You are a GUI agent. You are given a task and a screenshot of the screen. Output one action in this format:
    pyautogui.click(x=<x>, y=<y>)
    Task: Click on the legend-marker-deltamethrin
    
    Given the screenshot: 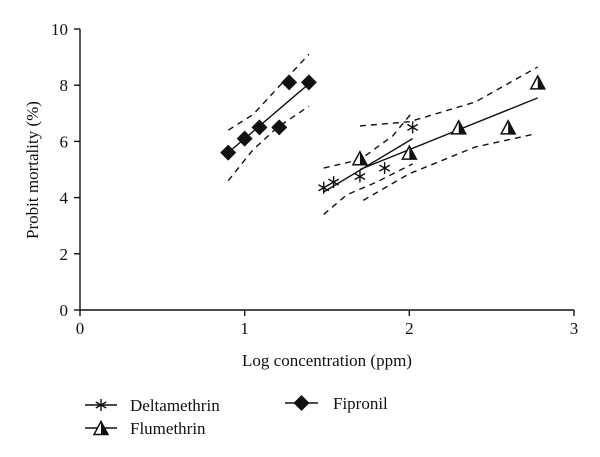 What is the action you would take?
    pyautogui.click(x=101, y=405)
    